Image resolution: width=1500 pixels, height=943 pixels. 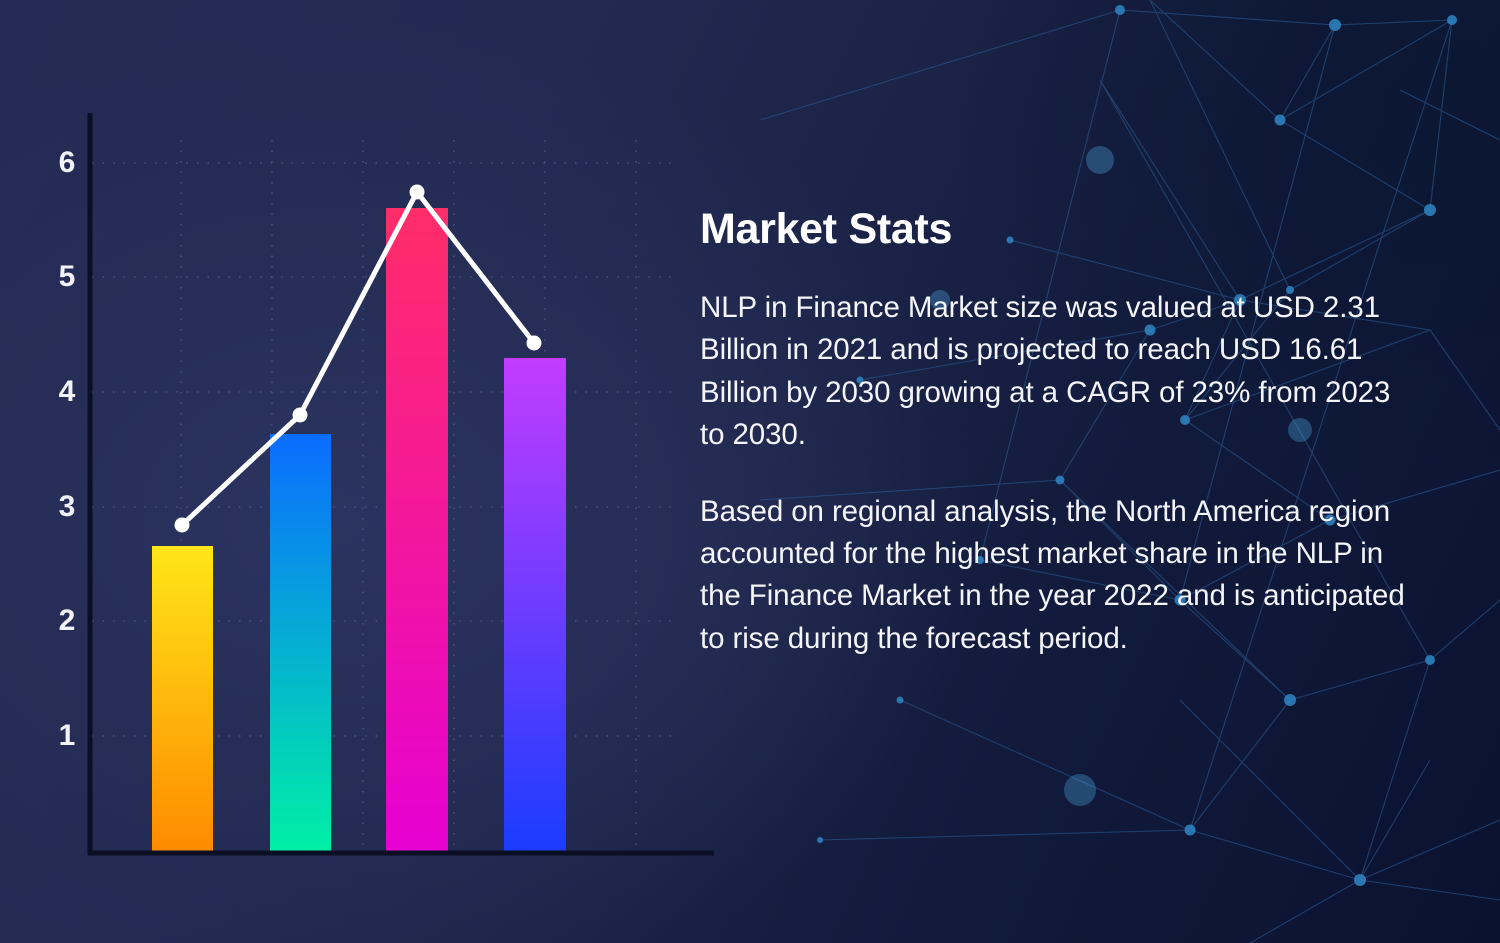 I want to click on y-tick-label: 3, so click(x=67, y=506).